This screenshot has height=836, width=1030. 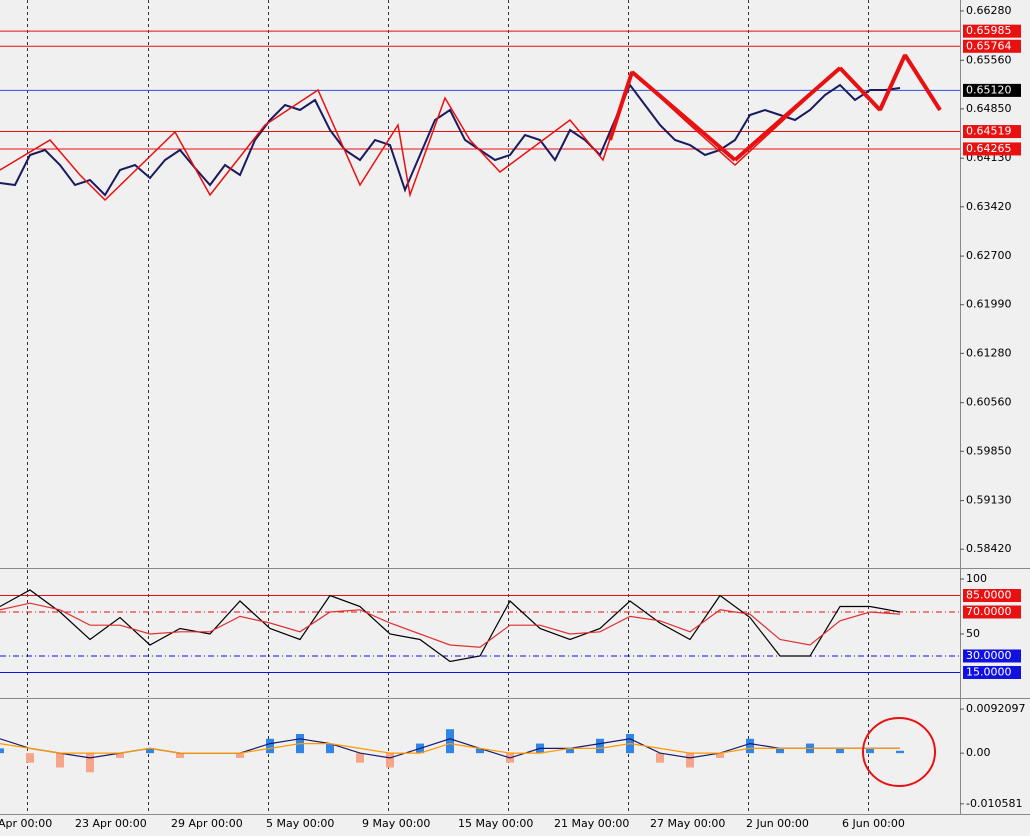 I want to click on time-label: 21 May 00:00, so click(x=591, y=823).